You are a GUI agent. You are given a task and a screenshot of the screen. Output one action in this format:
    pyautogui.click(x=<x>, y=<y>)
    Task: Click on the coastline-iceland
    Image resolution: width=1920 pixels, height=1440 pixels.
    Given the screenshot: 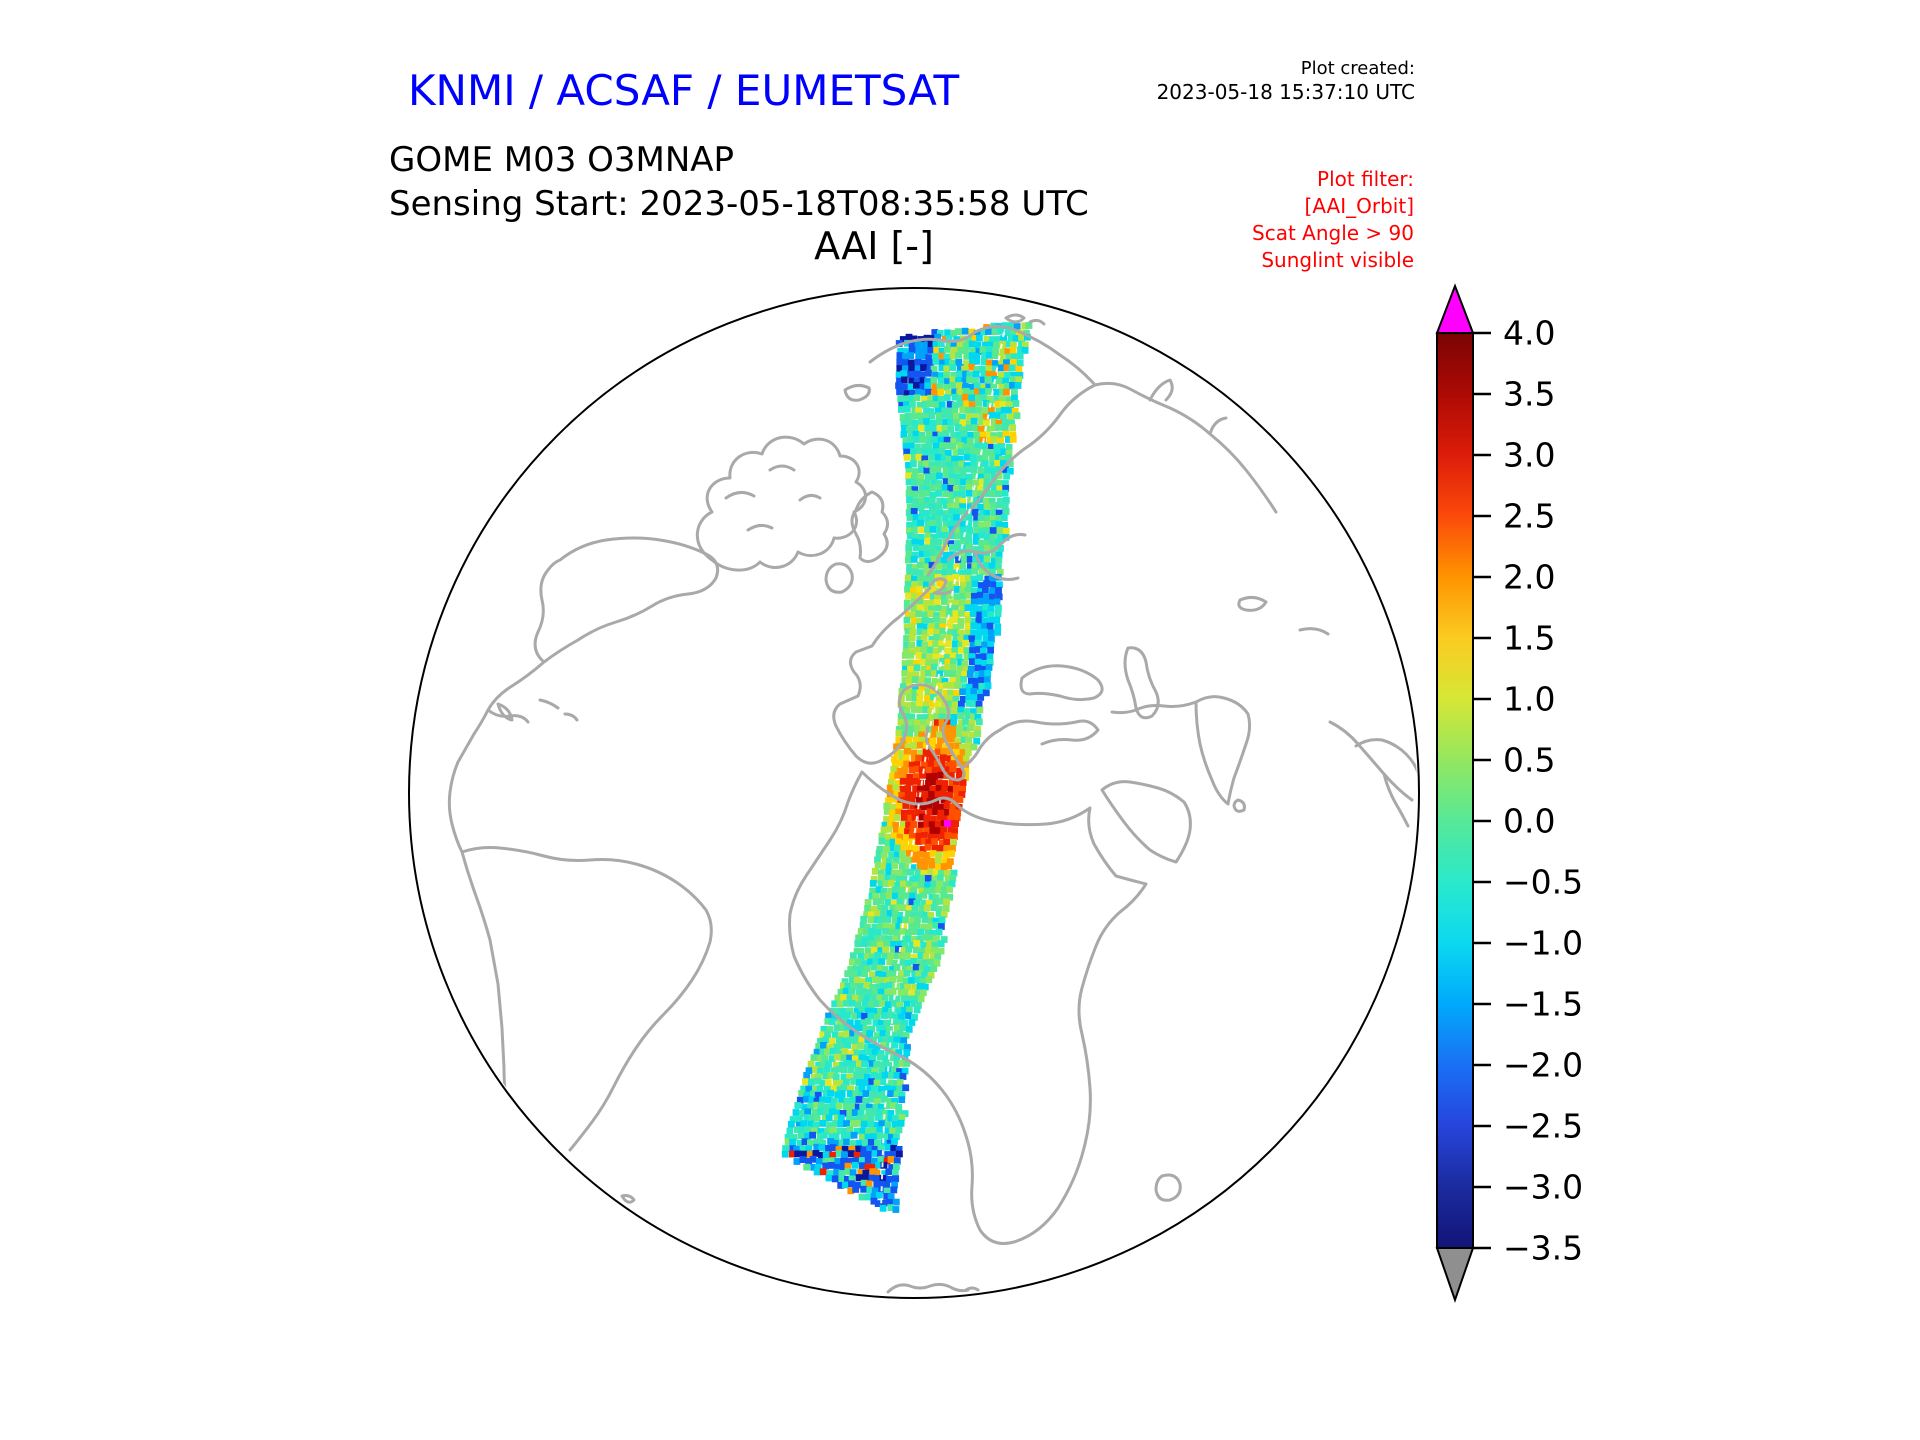 What is the action you would take?
    pyautogui.click(x=857, y=392)
    